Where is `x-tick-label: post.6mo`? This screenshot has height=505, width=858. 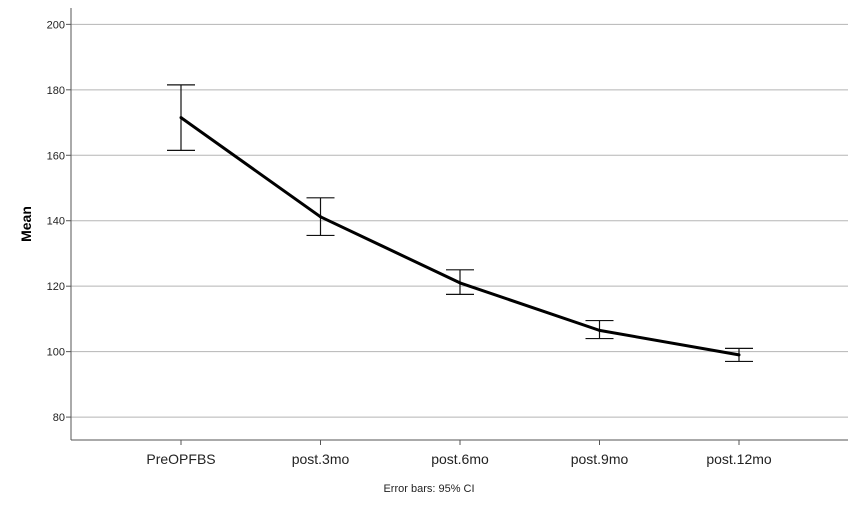 x-tick-label: post.6mo is located at coordinates (460, 459).